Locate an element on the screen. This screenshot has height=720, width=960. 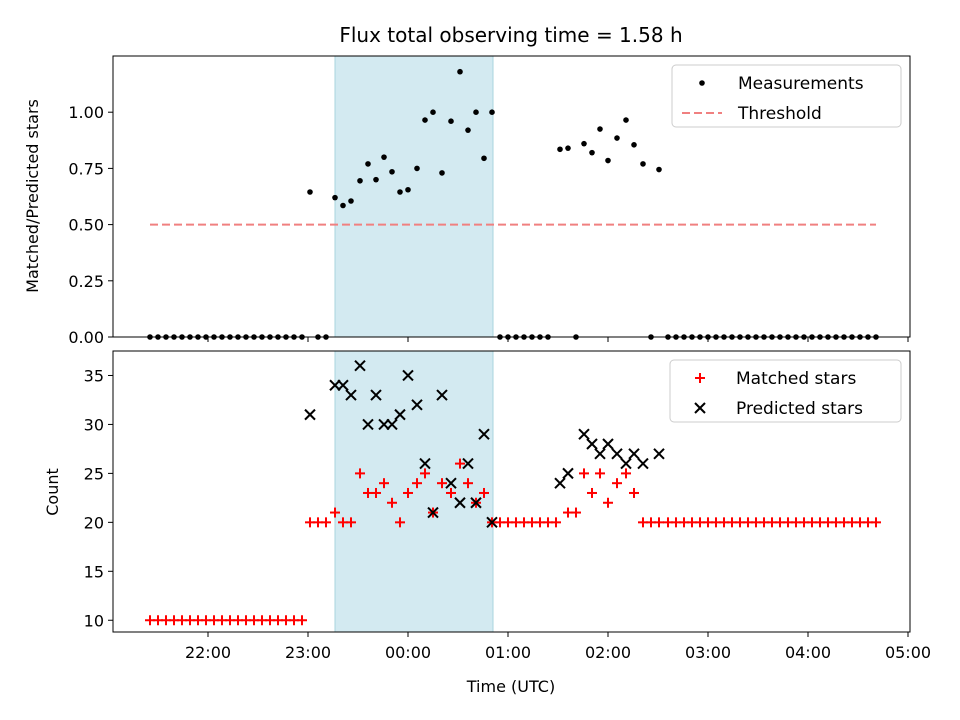
x-tick-label: 01:00 is located at coordinates (508, 652).